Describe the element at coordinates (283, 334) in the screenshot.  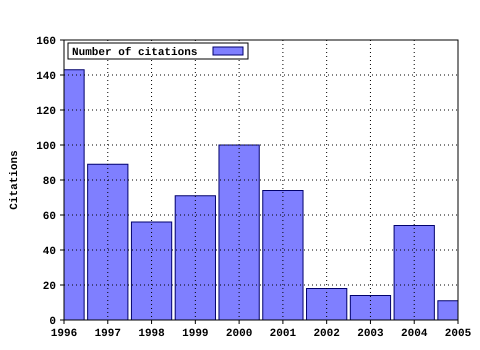
I see `x-tick-label: 2001` at that location.